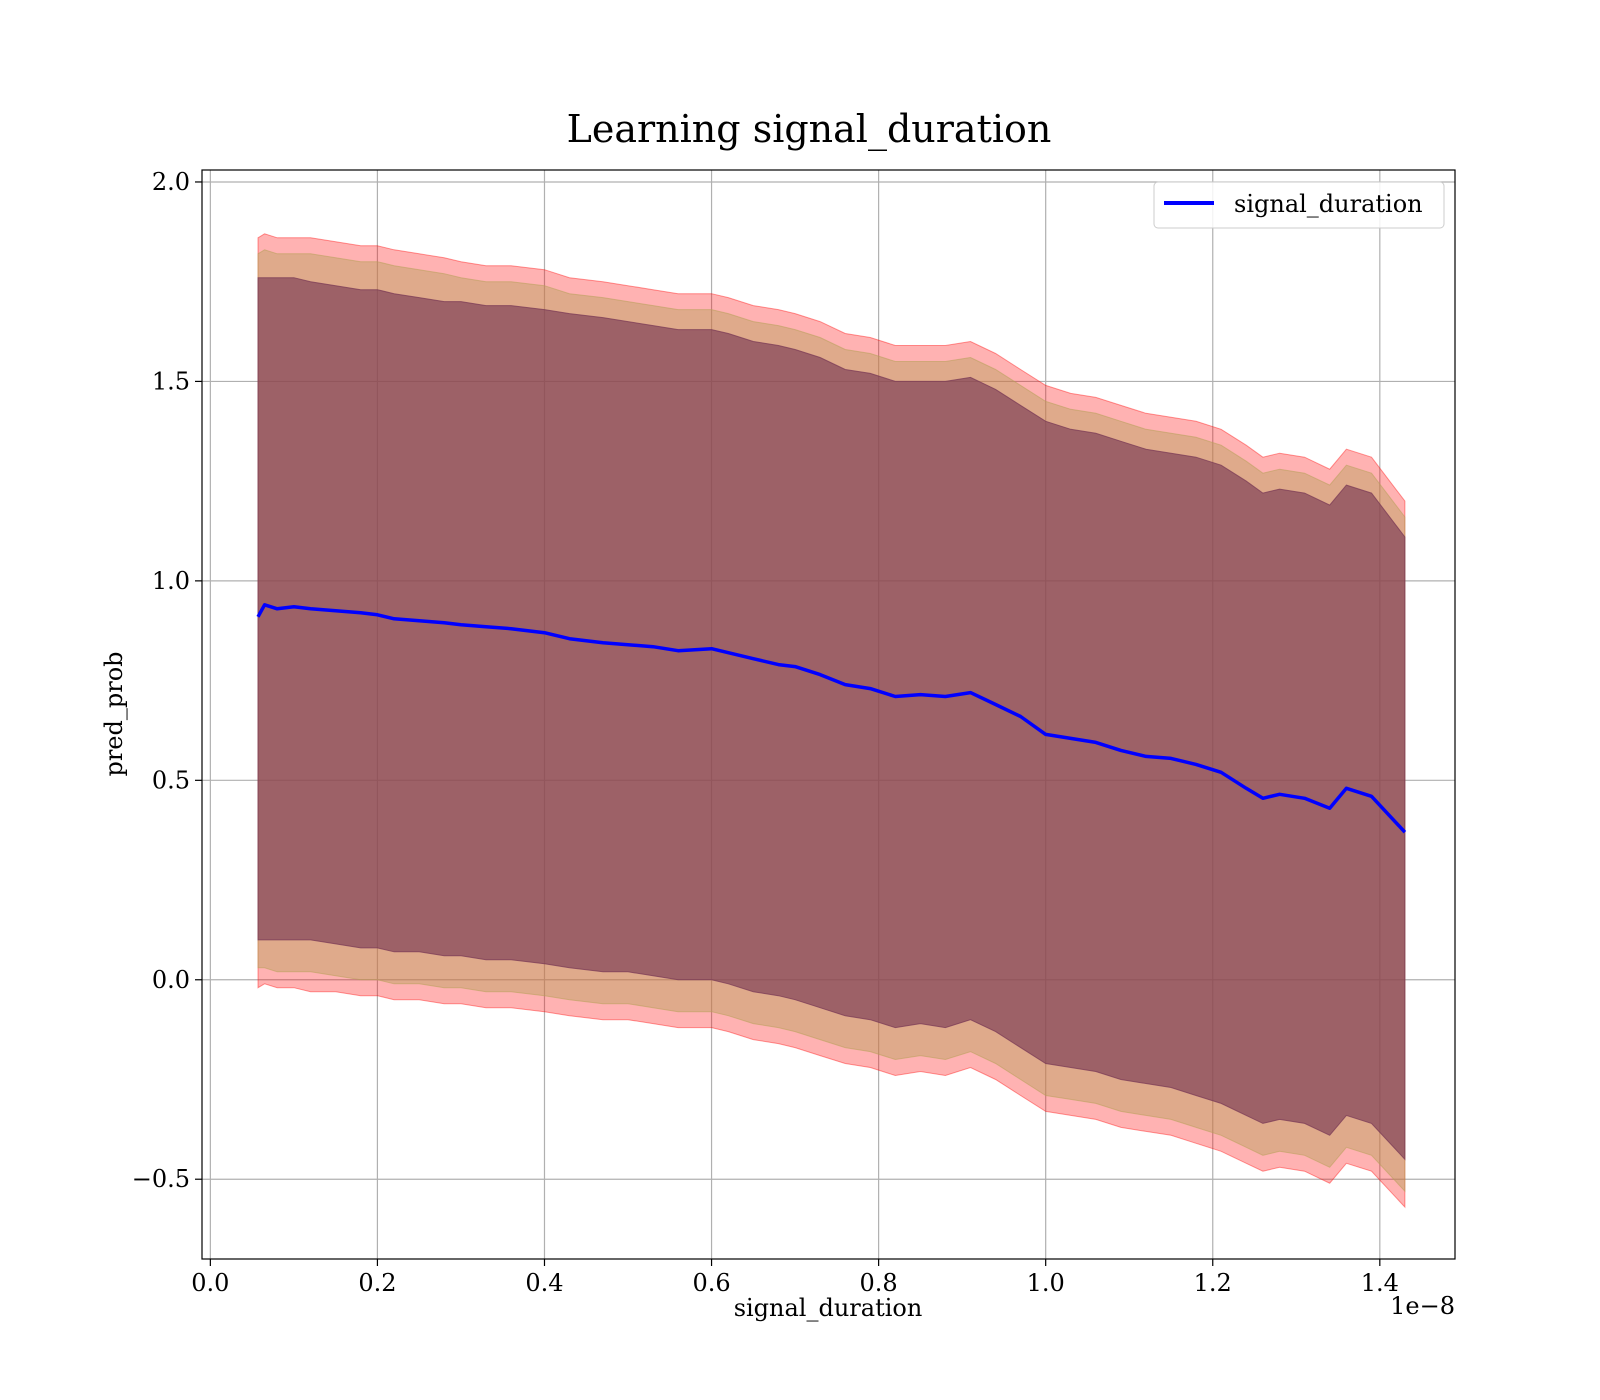  I want to click on x-tick-label: 0.0, so click(210, 1283).